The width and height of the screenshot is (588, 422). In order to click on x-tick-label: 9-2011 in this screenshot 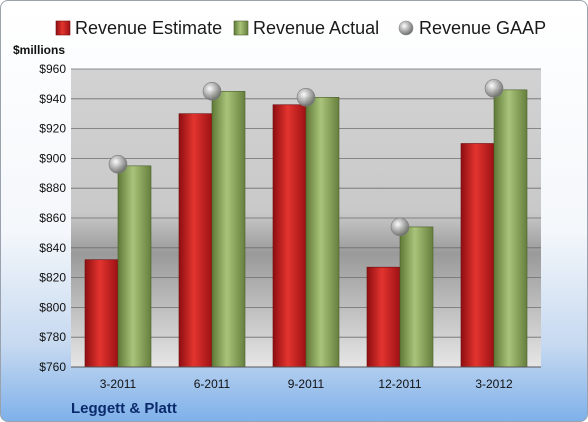, I will do `click(306, 384)`.